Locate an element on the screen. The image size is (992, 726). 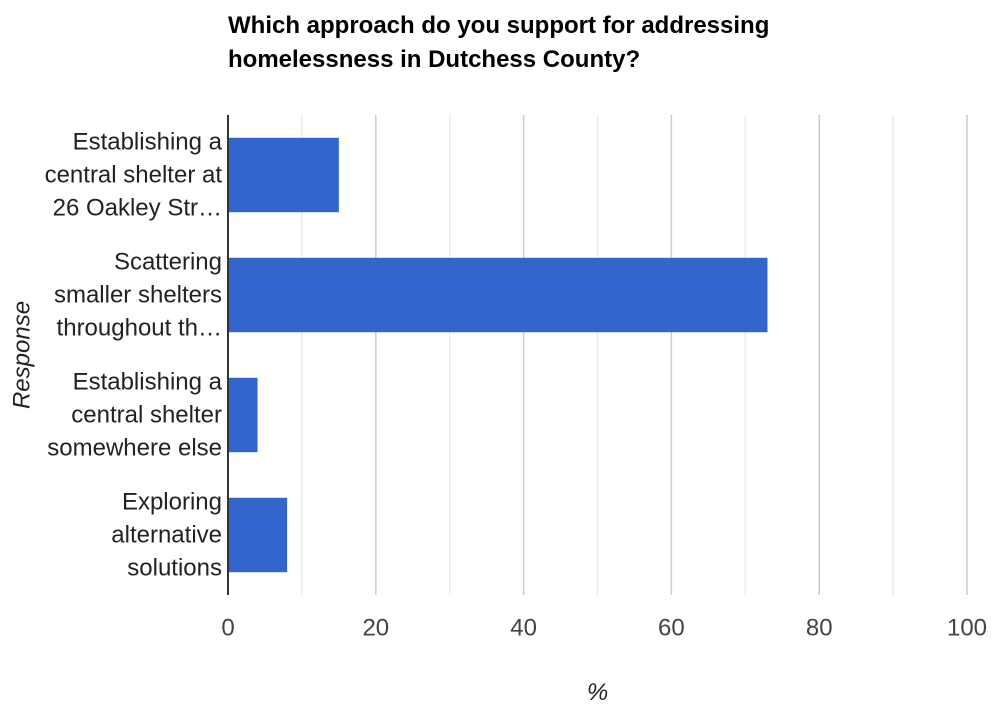
category-label: Scattering is located at coordinates (168, 262).